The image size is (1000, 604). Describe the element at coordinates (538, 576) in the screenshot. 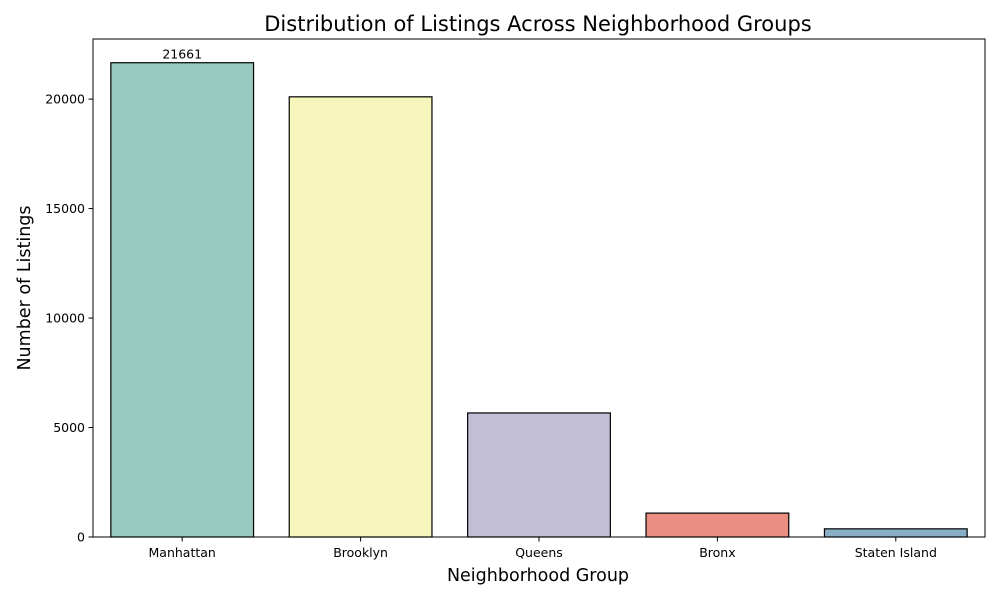

I see `x-axis-label: Neighborhood Group` at that location.